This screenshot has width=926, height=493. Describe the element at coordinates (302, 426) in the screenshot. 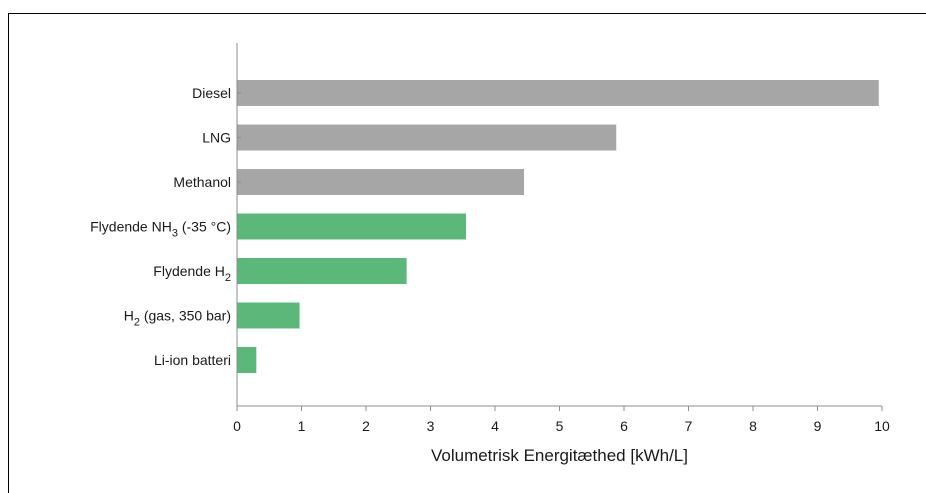

I see `x-tick-label: 1` at that location.